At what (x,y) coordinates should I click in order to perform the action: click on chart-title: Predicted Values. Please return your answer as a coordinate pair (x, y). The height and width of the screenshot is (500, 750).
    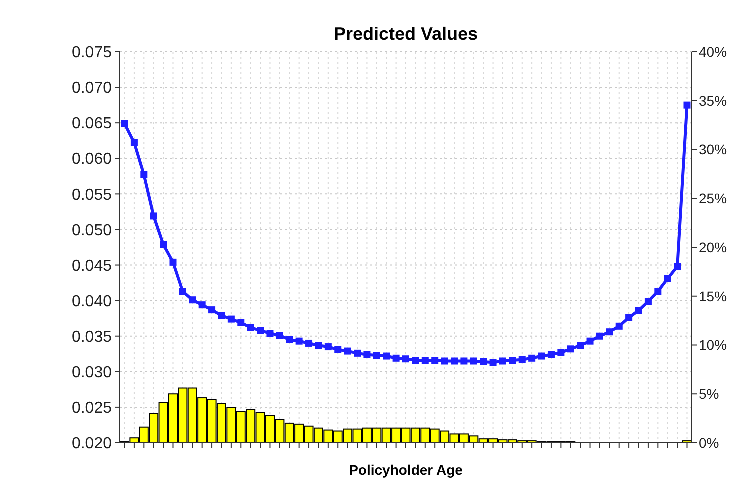
    Looking at the image, I should click on (406, 34).